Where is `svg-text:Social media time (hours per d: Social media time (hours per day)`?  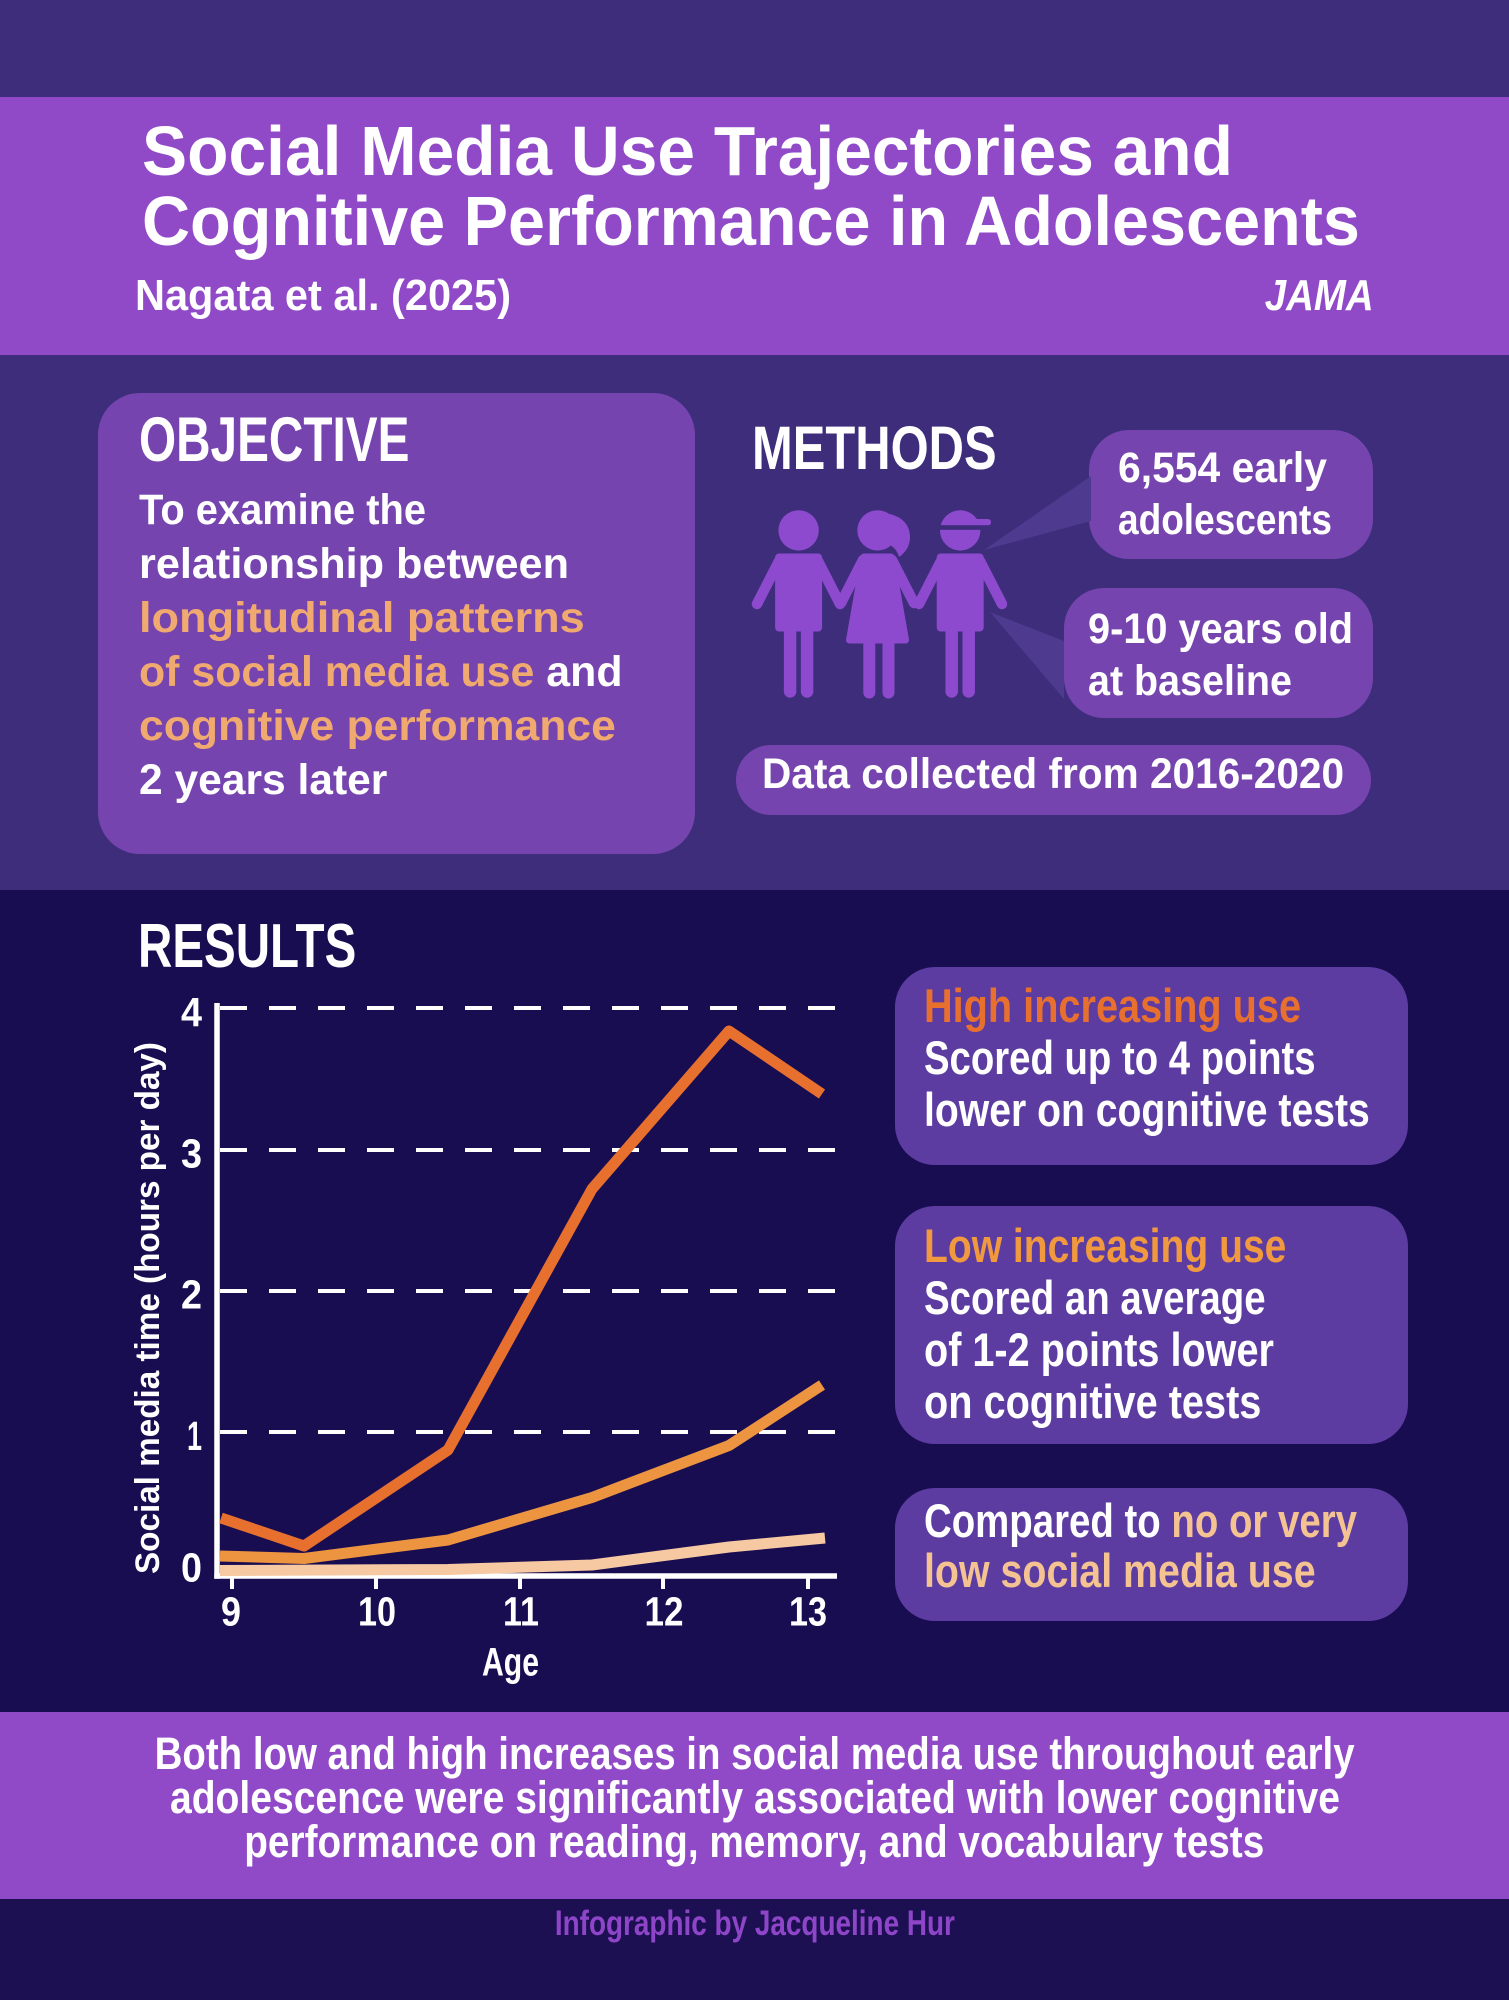 svg-text:Social media time (hours per d: Social media time (hours per day) is located at coordinates (148, 1308).